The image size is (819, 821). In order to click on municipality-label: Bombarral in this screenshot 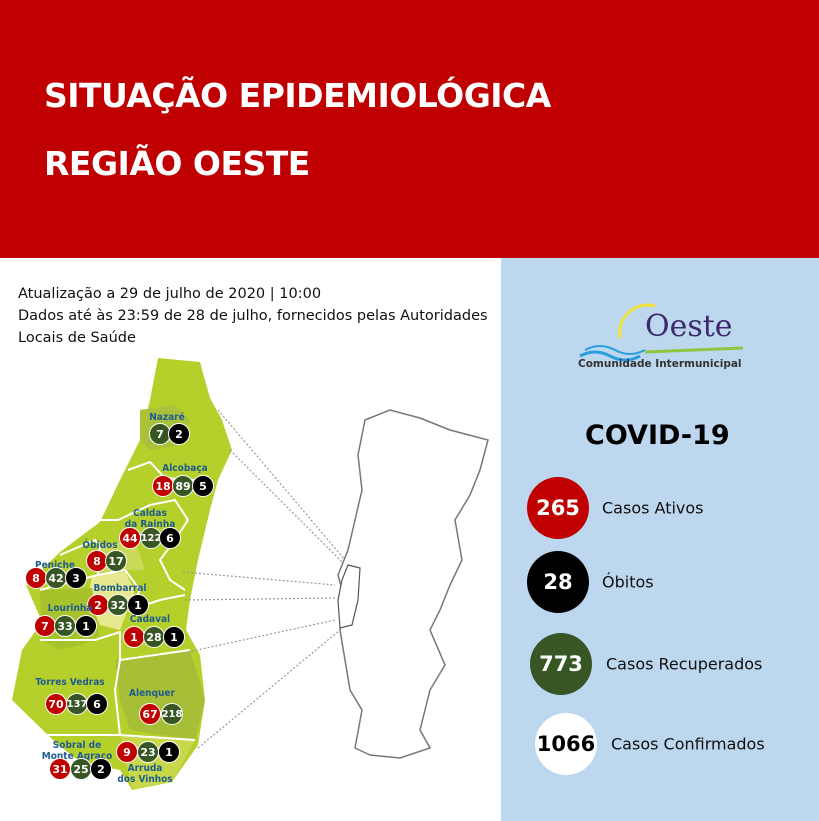, I will do `click(120, 588)`.